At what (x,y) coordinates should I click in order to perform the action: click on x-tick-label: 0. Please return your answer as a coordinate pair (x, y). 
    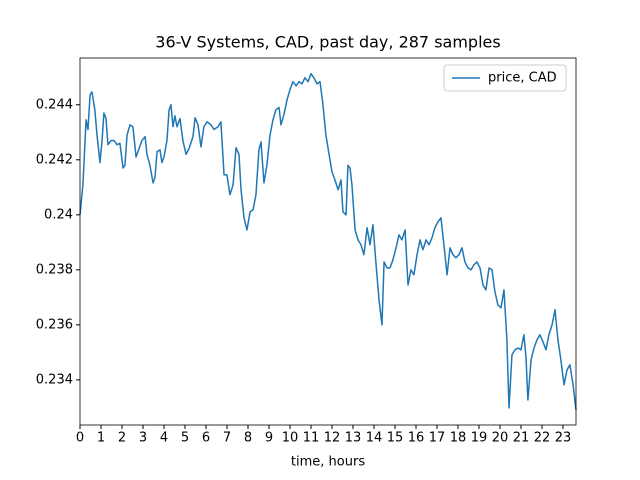
    Looking at the image, I should click on (80, 438).